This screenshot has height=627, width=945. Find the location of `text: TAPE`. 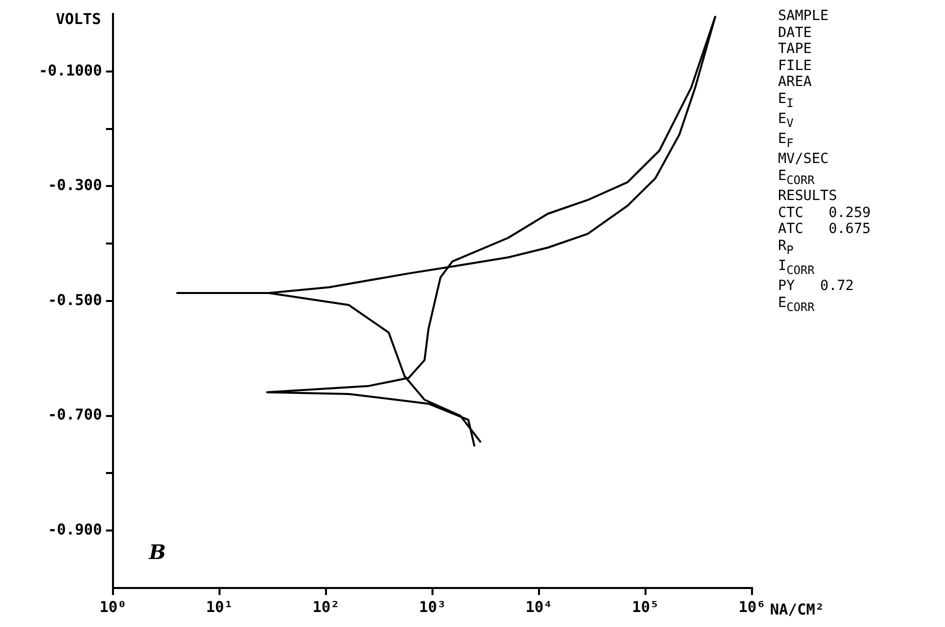

text: TAPE is located at coordinates (795, 49).